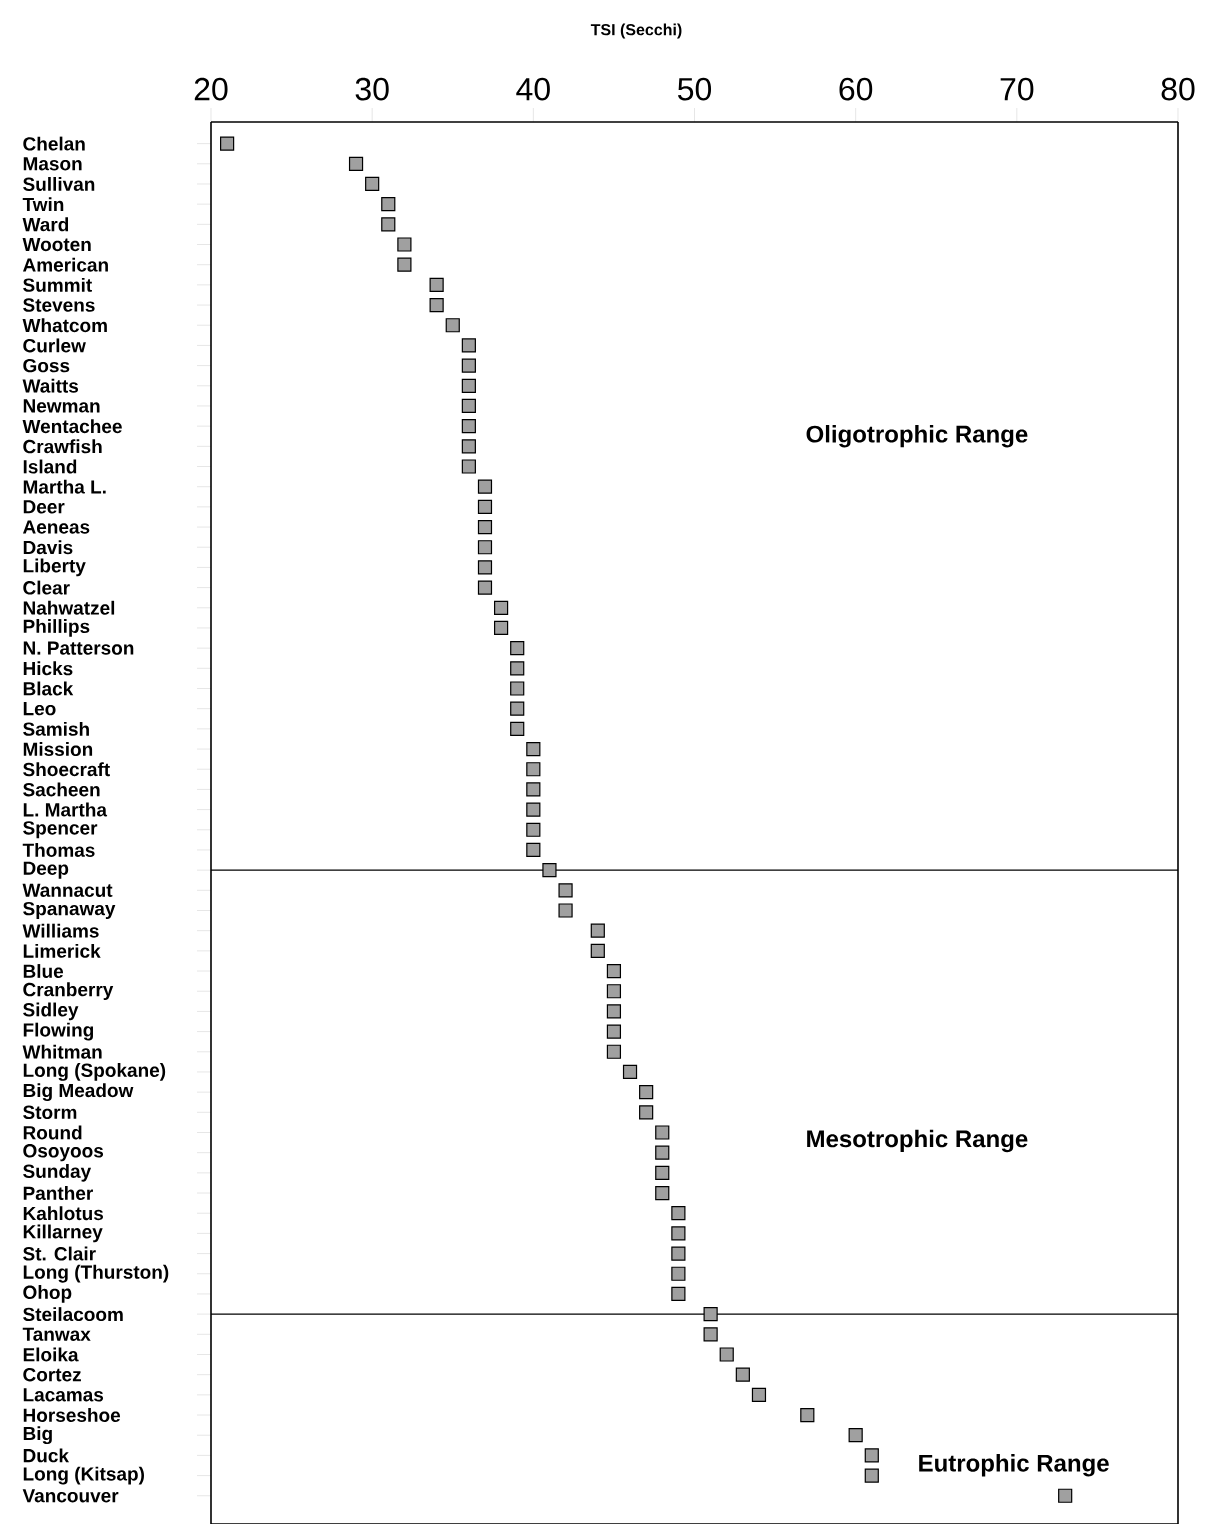 Image resolution: width=1212 pixels, height=1524 pixels. What do you see at coordinates (45, 224) in the screenshot?
I see `y-tick-label: Ward` at bounding box center [45, 224].